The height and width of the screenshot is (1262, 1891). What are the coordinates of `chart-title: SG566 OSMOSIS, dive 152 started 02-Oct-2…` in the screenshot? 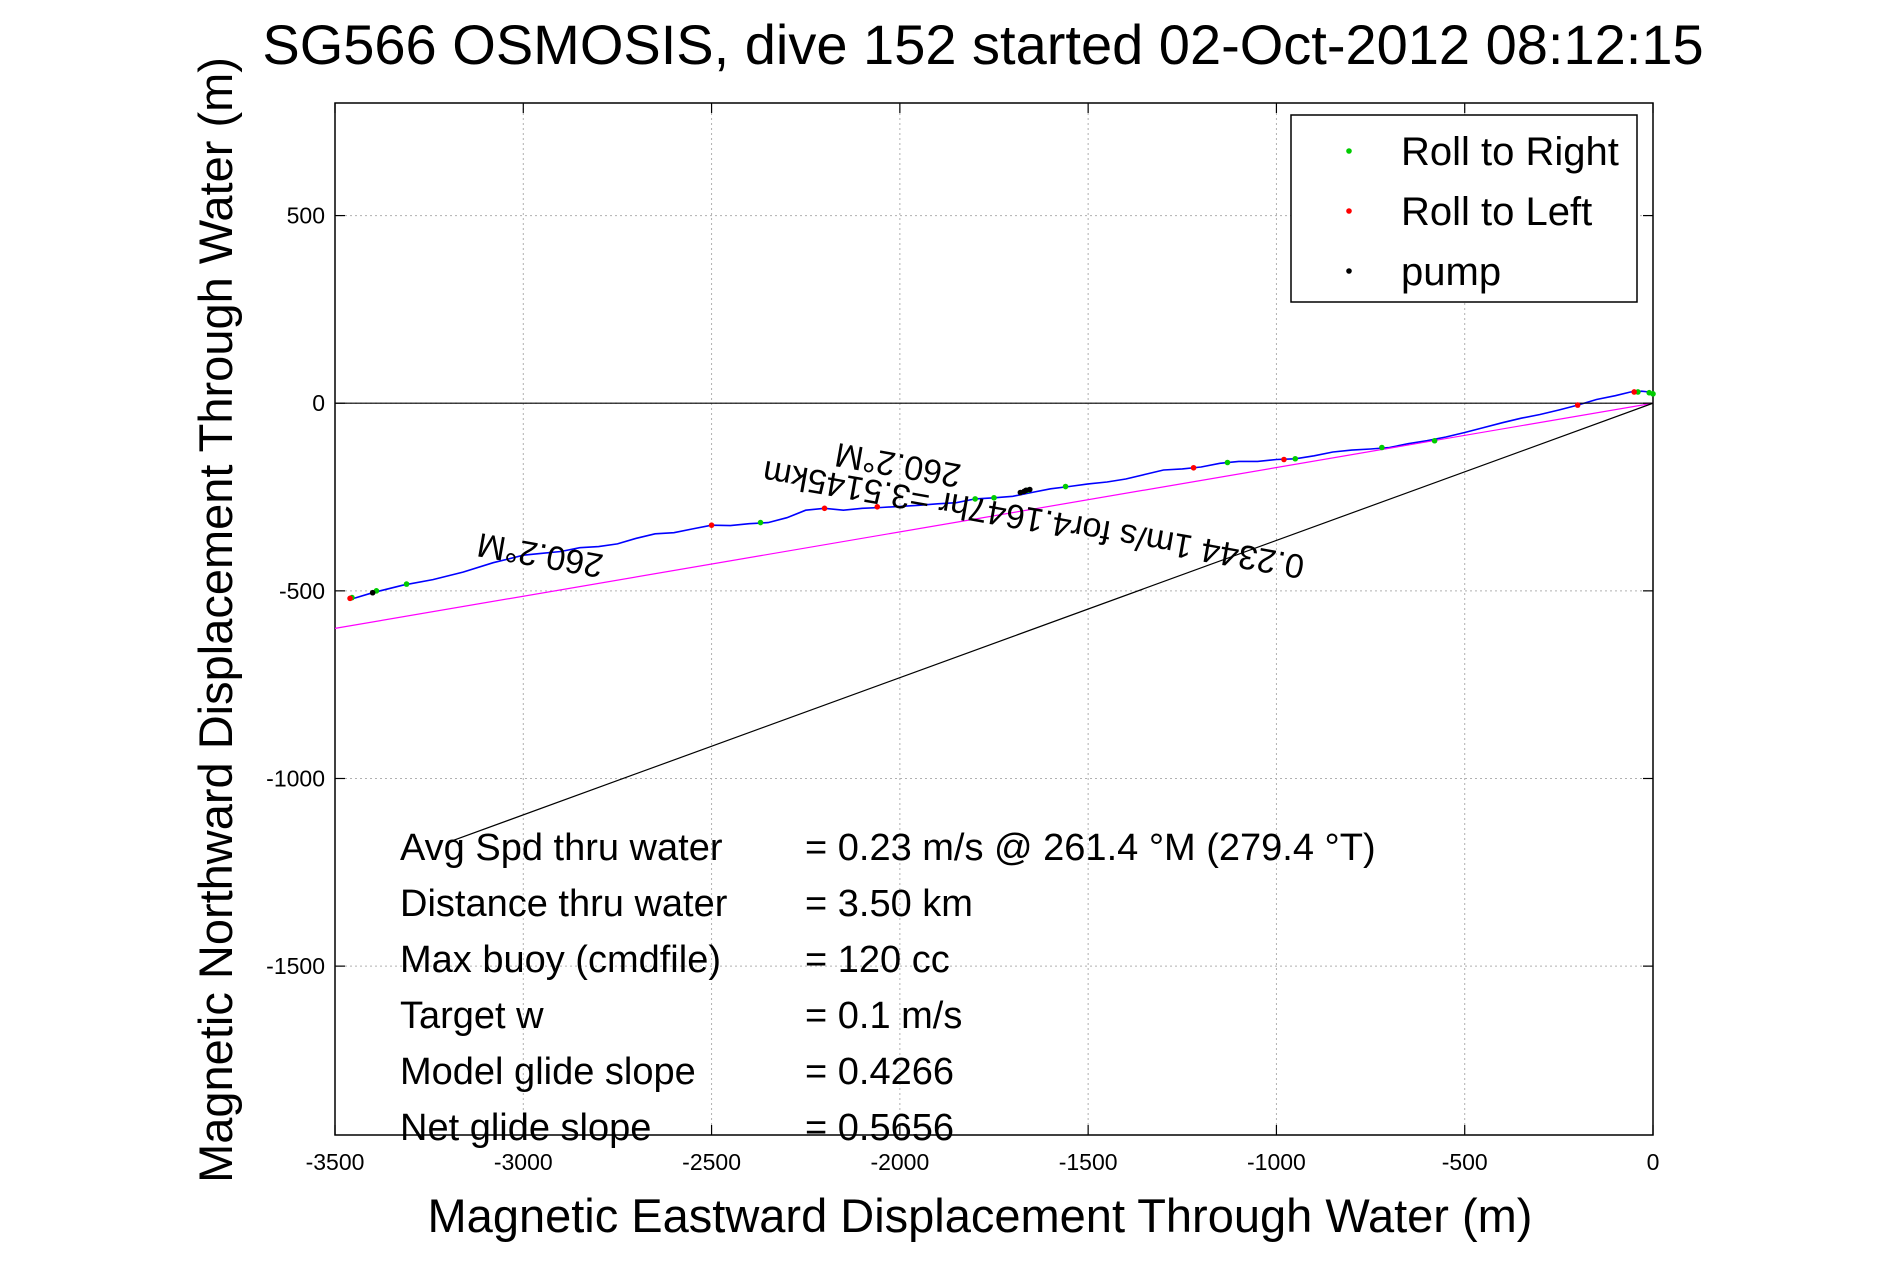 It's located at (982, 44).